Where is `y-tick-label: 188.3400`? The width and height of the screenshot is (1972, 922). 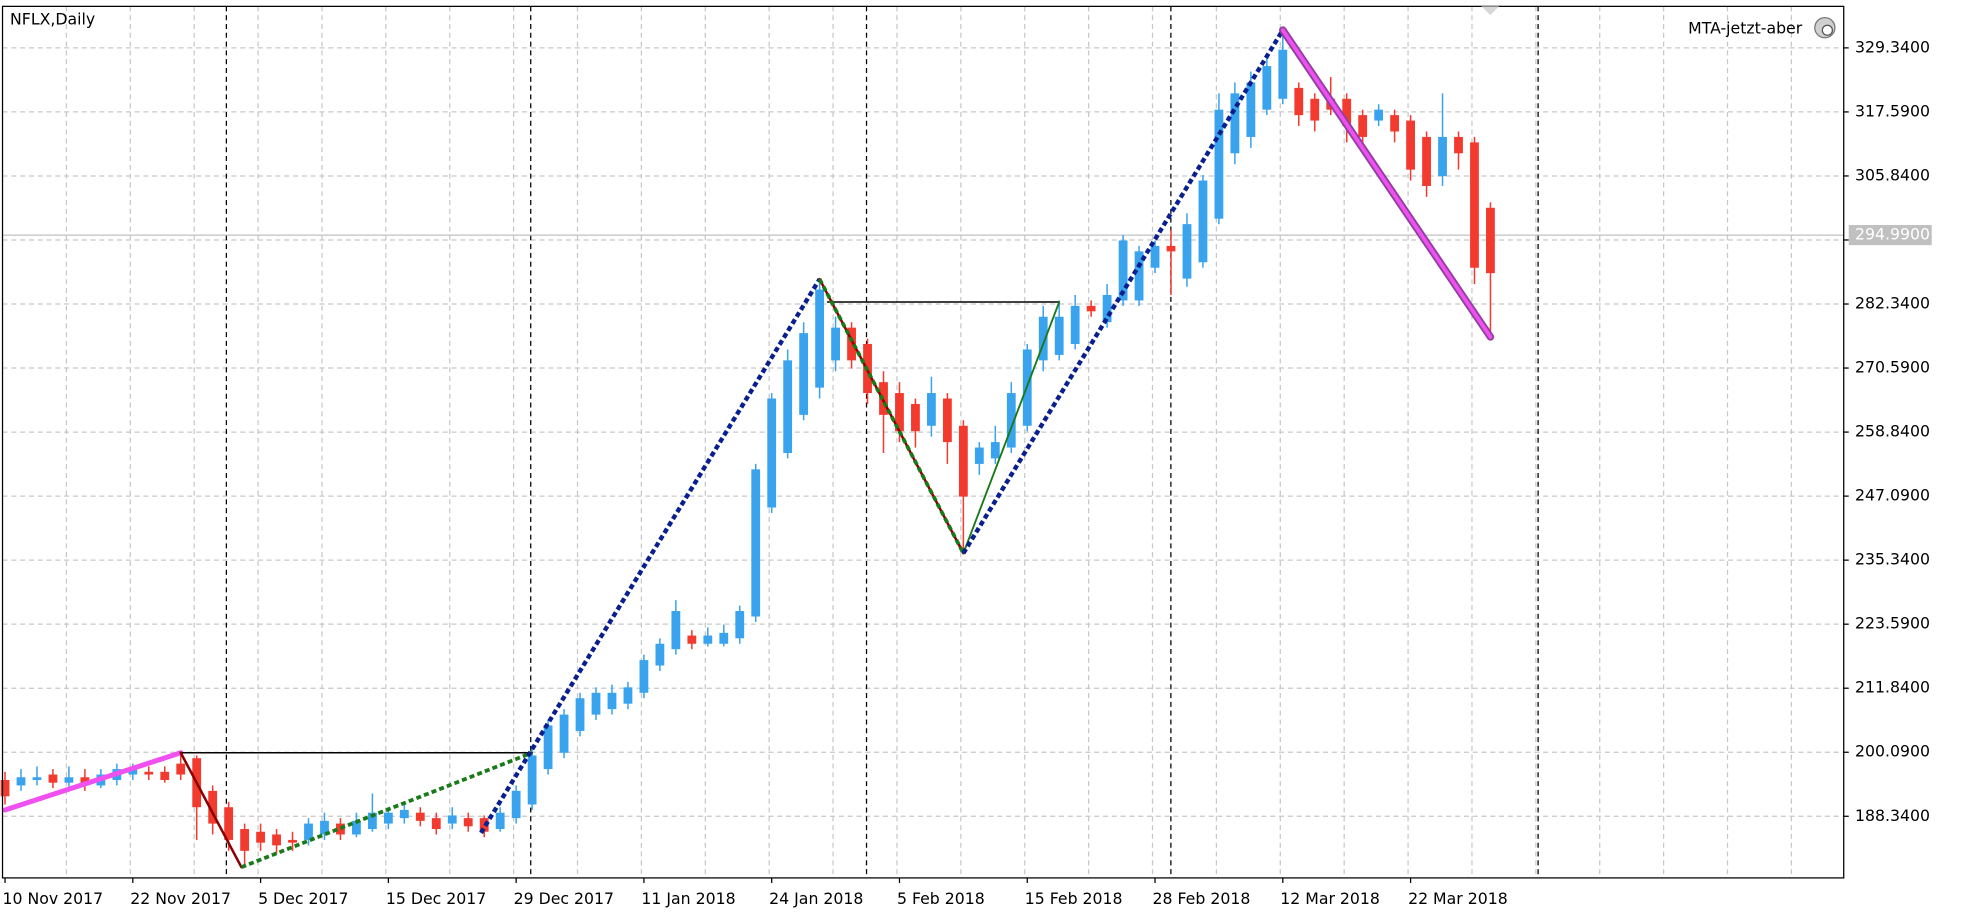
y-tick-label: 188.3400 is located at coordinates (1892, 815).